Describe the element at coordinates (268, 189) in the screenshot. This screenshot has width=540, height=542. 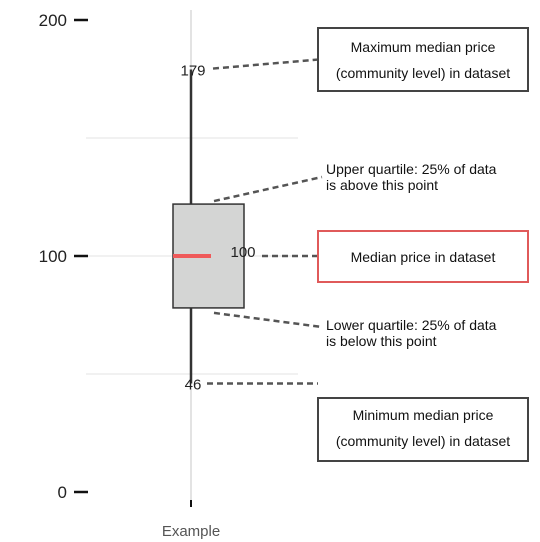
I see `q3-leader` at that location.